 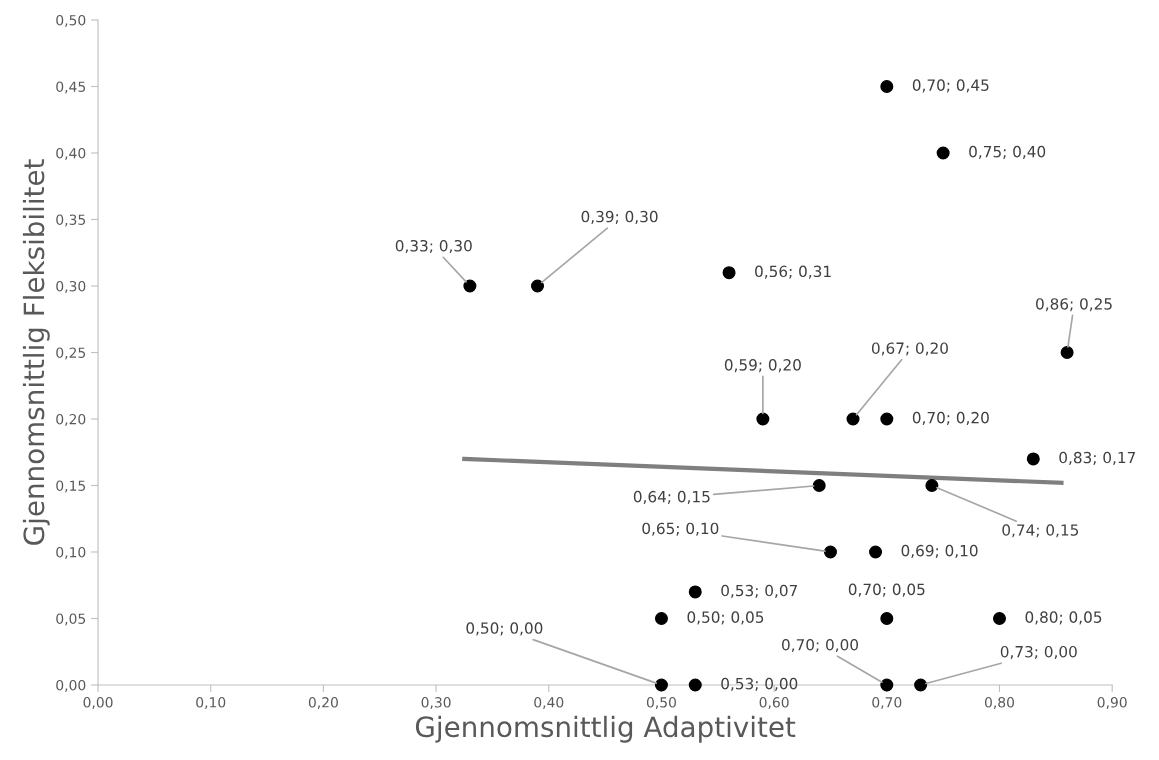 What do you see at coordinates (71, 486) in the screenshot?
I see `y-tick-label: 0,15` at bounding box center [71, 486].